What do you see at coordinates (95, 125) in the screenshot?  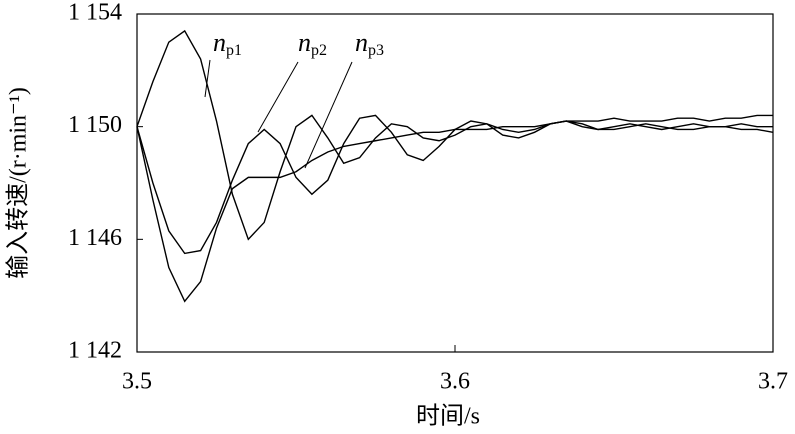 I see `y-tick-label: 1 150` at bounding box center [95, 125].